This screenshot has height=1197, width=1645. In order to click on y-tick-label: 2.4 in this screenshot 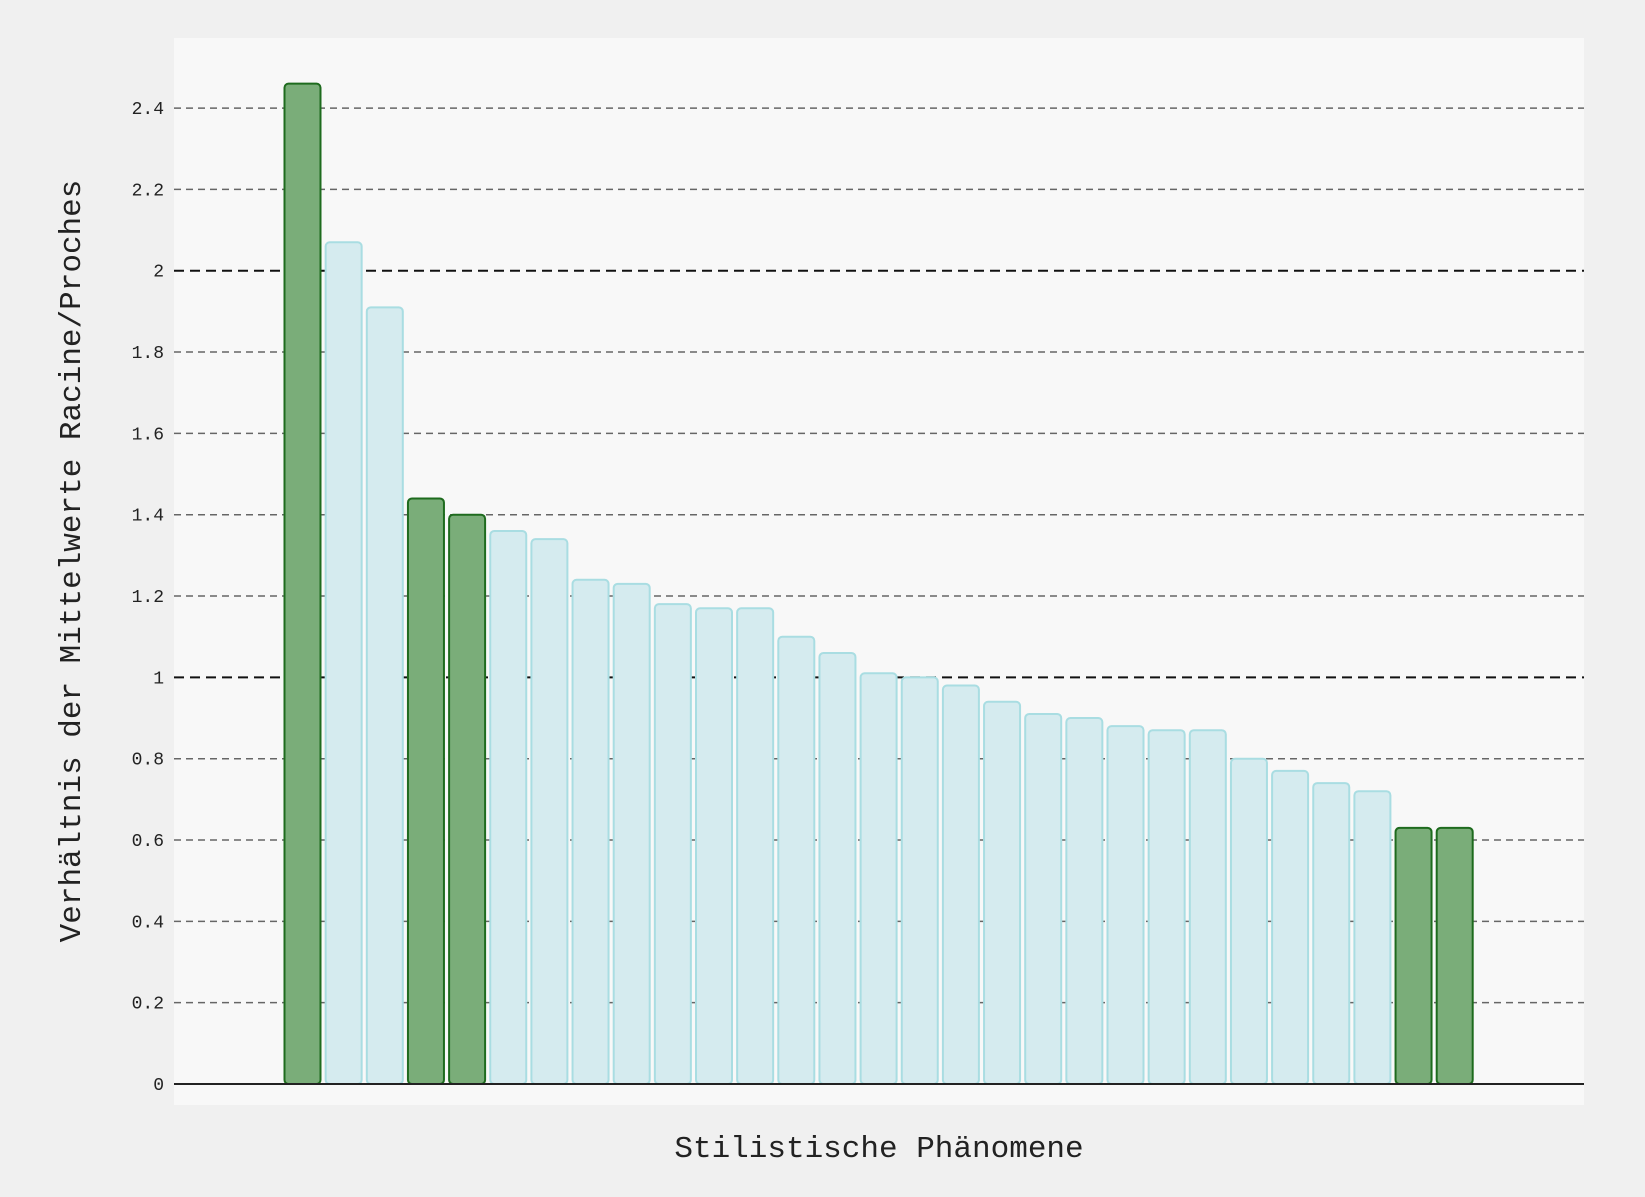, I will do `click(148, 110)`.